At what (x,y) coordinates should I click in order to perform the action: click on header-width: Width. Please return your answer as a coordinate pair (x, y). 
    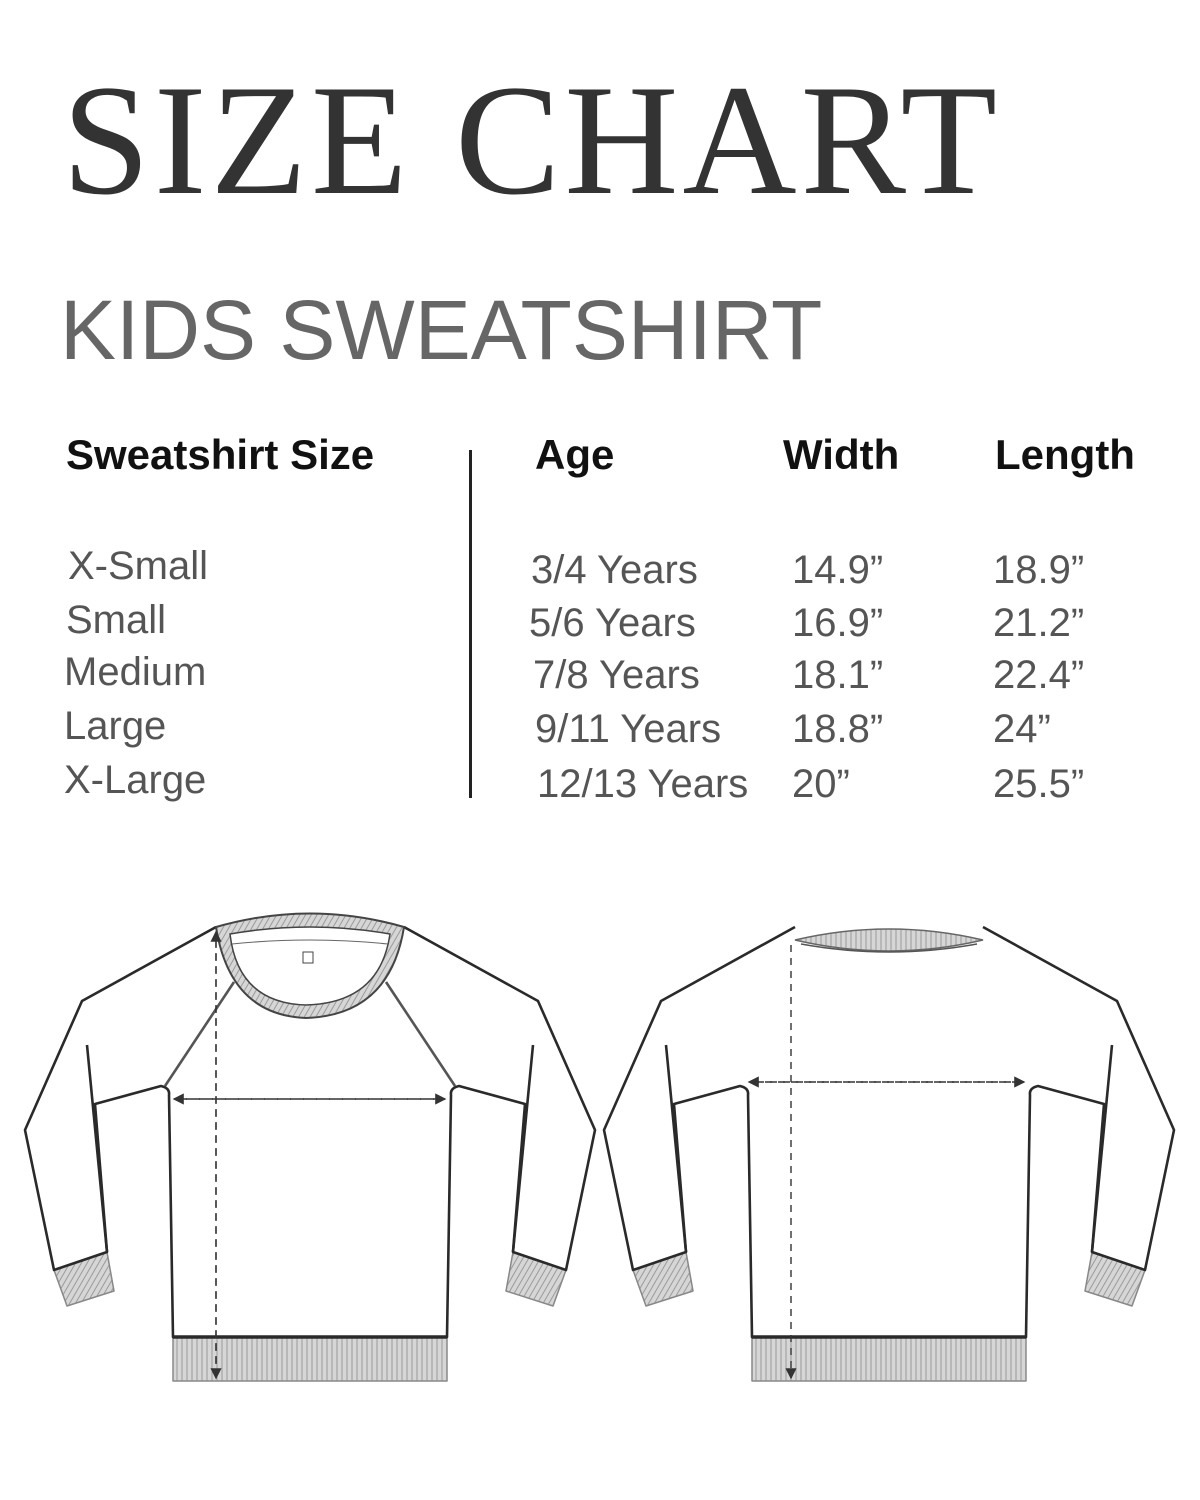
    Looking at the image, I should click on (841, 454).